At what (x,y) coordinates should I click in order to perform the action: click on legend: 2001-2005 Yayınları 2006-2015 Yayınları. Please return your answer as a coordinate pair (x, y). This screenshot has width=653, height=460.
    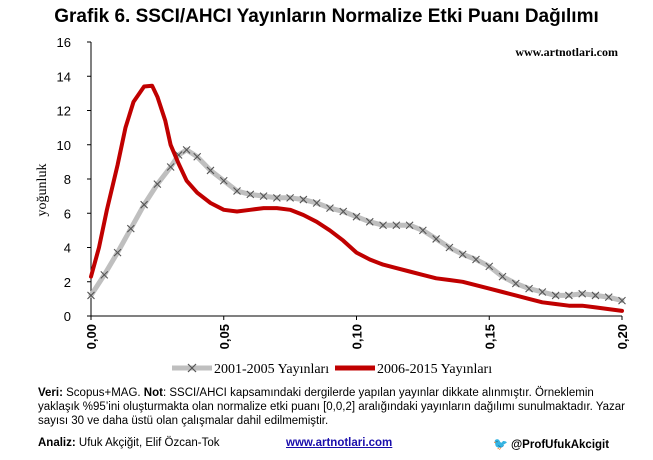
    Looking at the image, I should click on (332, 369).